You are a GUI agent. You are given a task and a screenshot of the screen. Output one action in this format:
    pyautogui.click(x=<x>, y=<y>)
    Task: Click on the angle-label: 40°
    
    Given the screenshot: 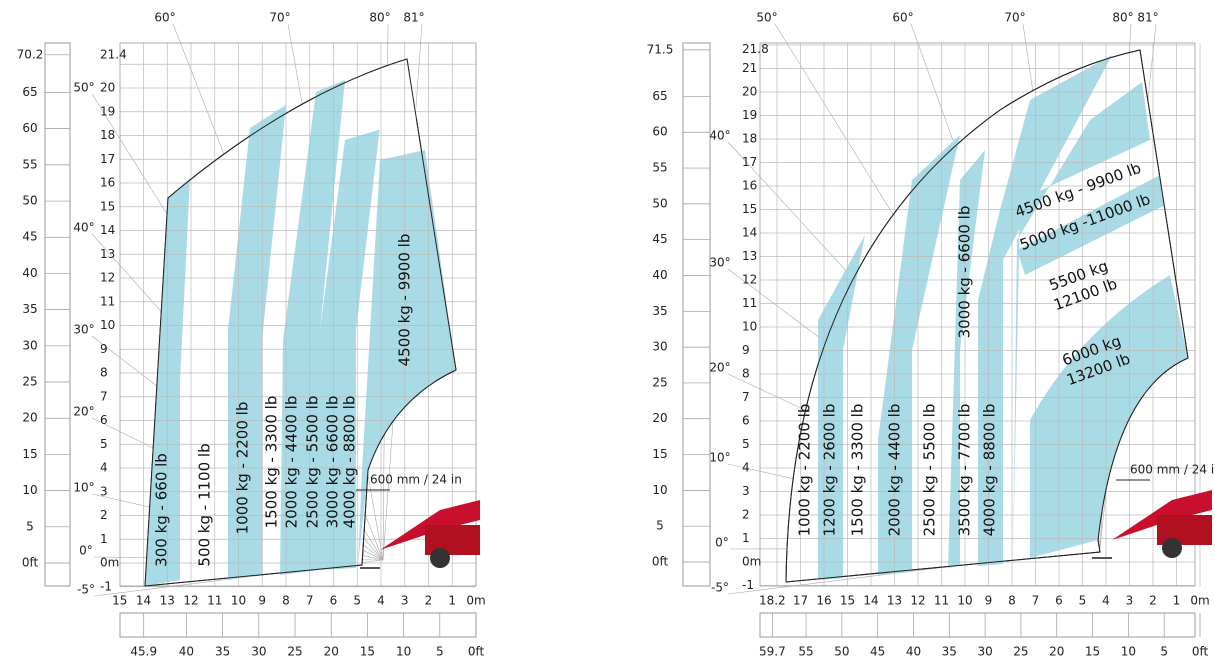 What is the action you would take?
    pyautogui.click(x=83, y=228)
    